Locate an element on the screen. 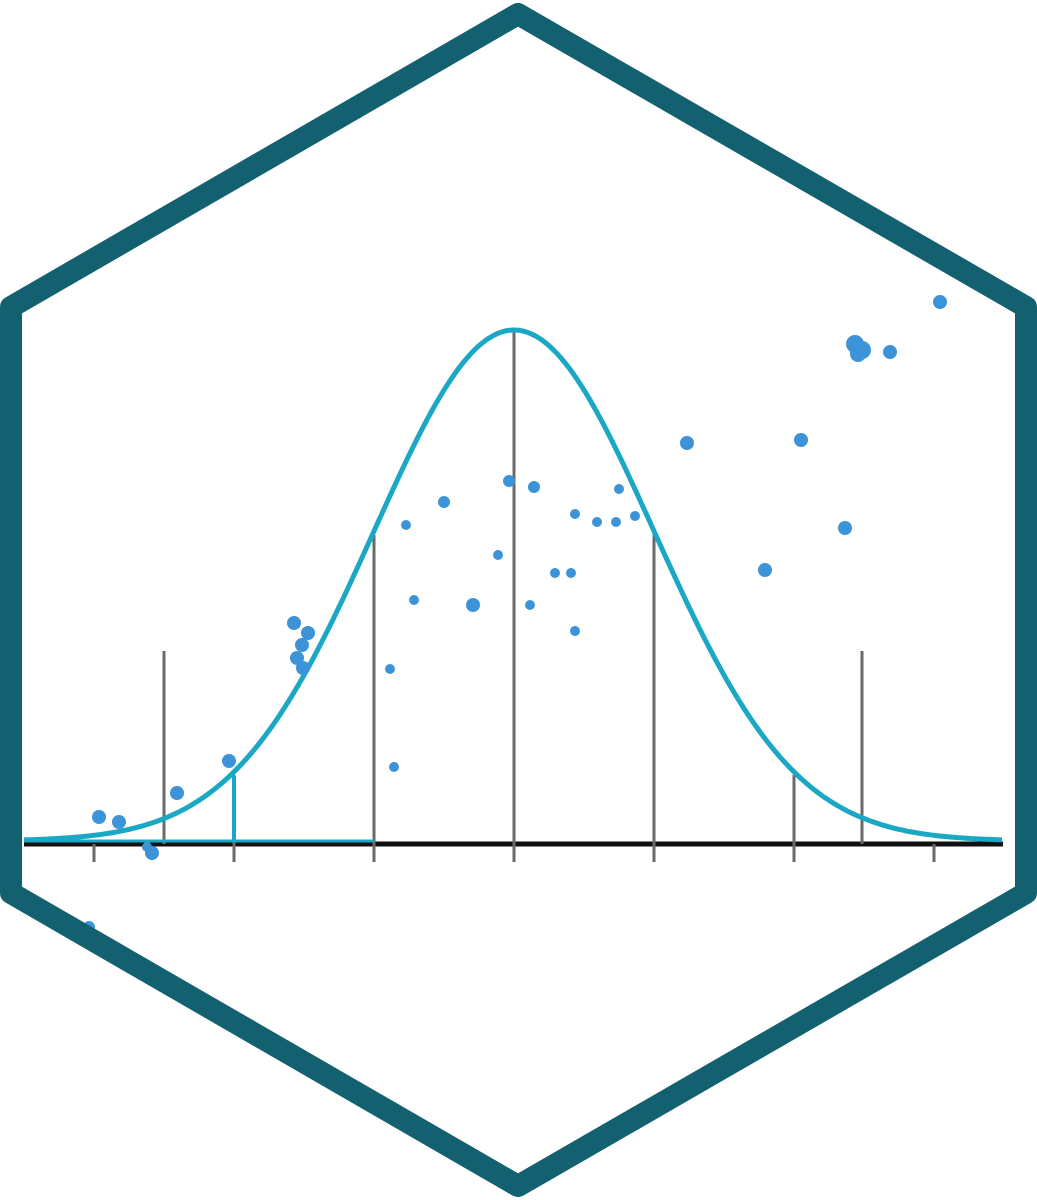 This screenshot has width=1037, height=1200. axis-ticks is located at coordinates (514, 853).